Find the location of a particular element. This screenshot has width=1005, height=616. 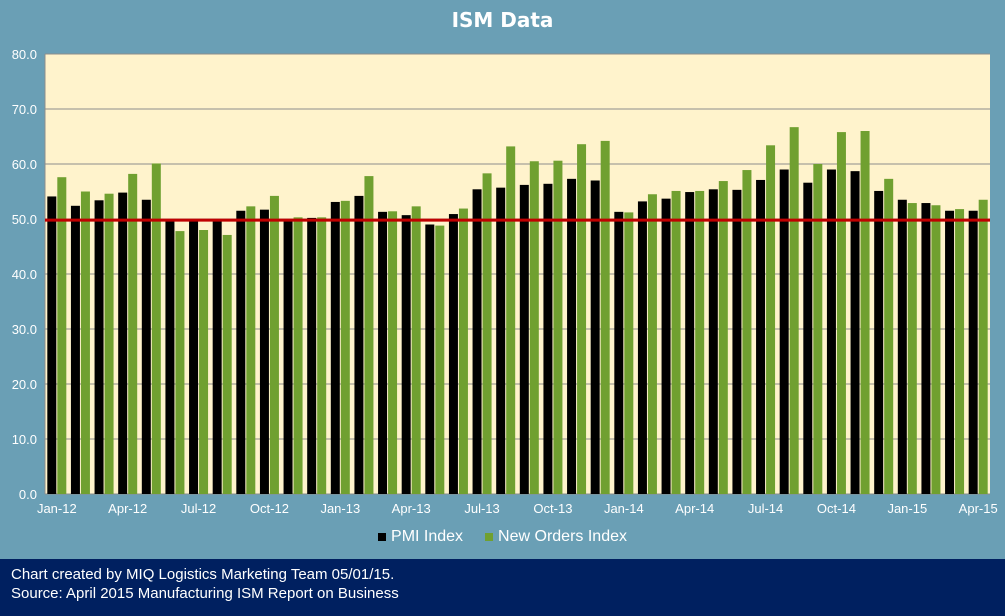

x-tick-label: Jan-12 is located at coordinates (57, 508).